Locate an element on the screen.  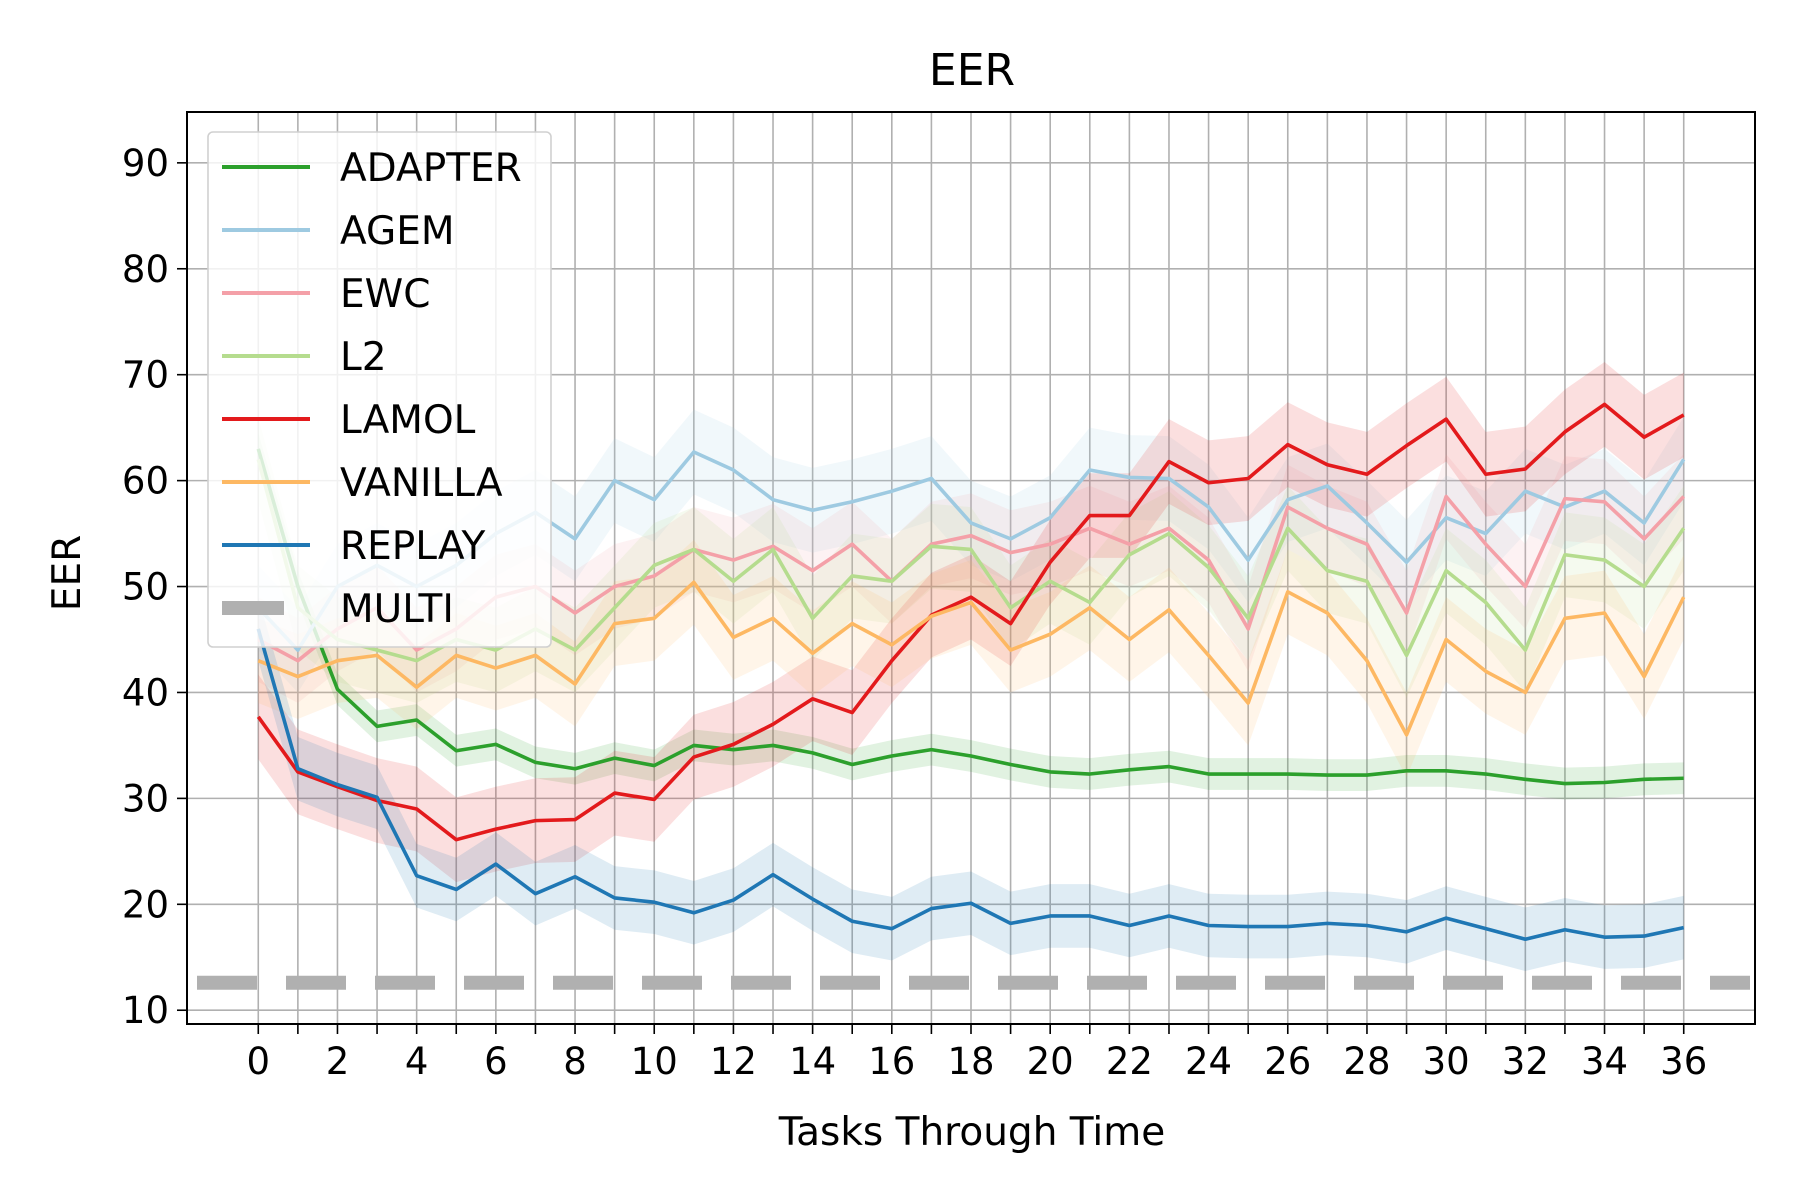
legend-label-adapter: ADAPTER is located at coordinates (431, 168).